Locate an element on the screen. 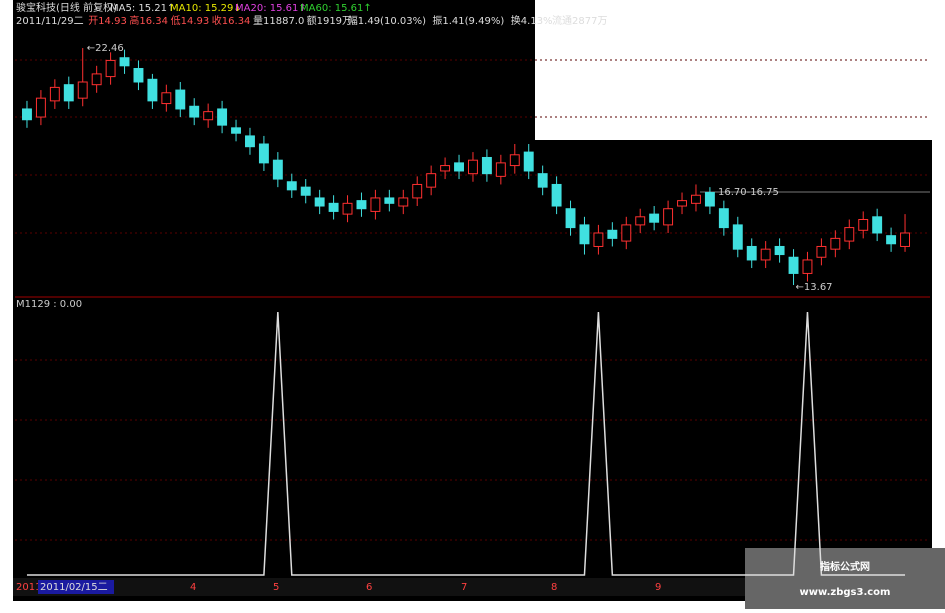 The height and width of the screenshot is (613, 945). annotation: ←22.46 is located at coordinates (105, 48).